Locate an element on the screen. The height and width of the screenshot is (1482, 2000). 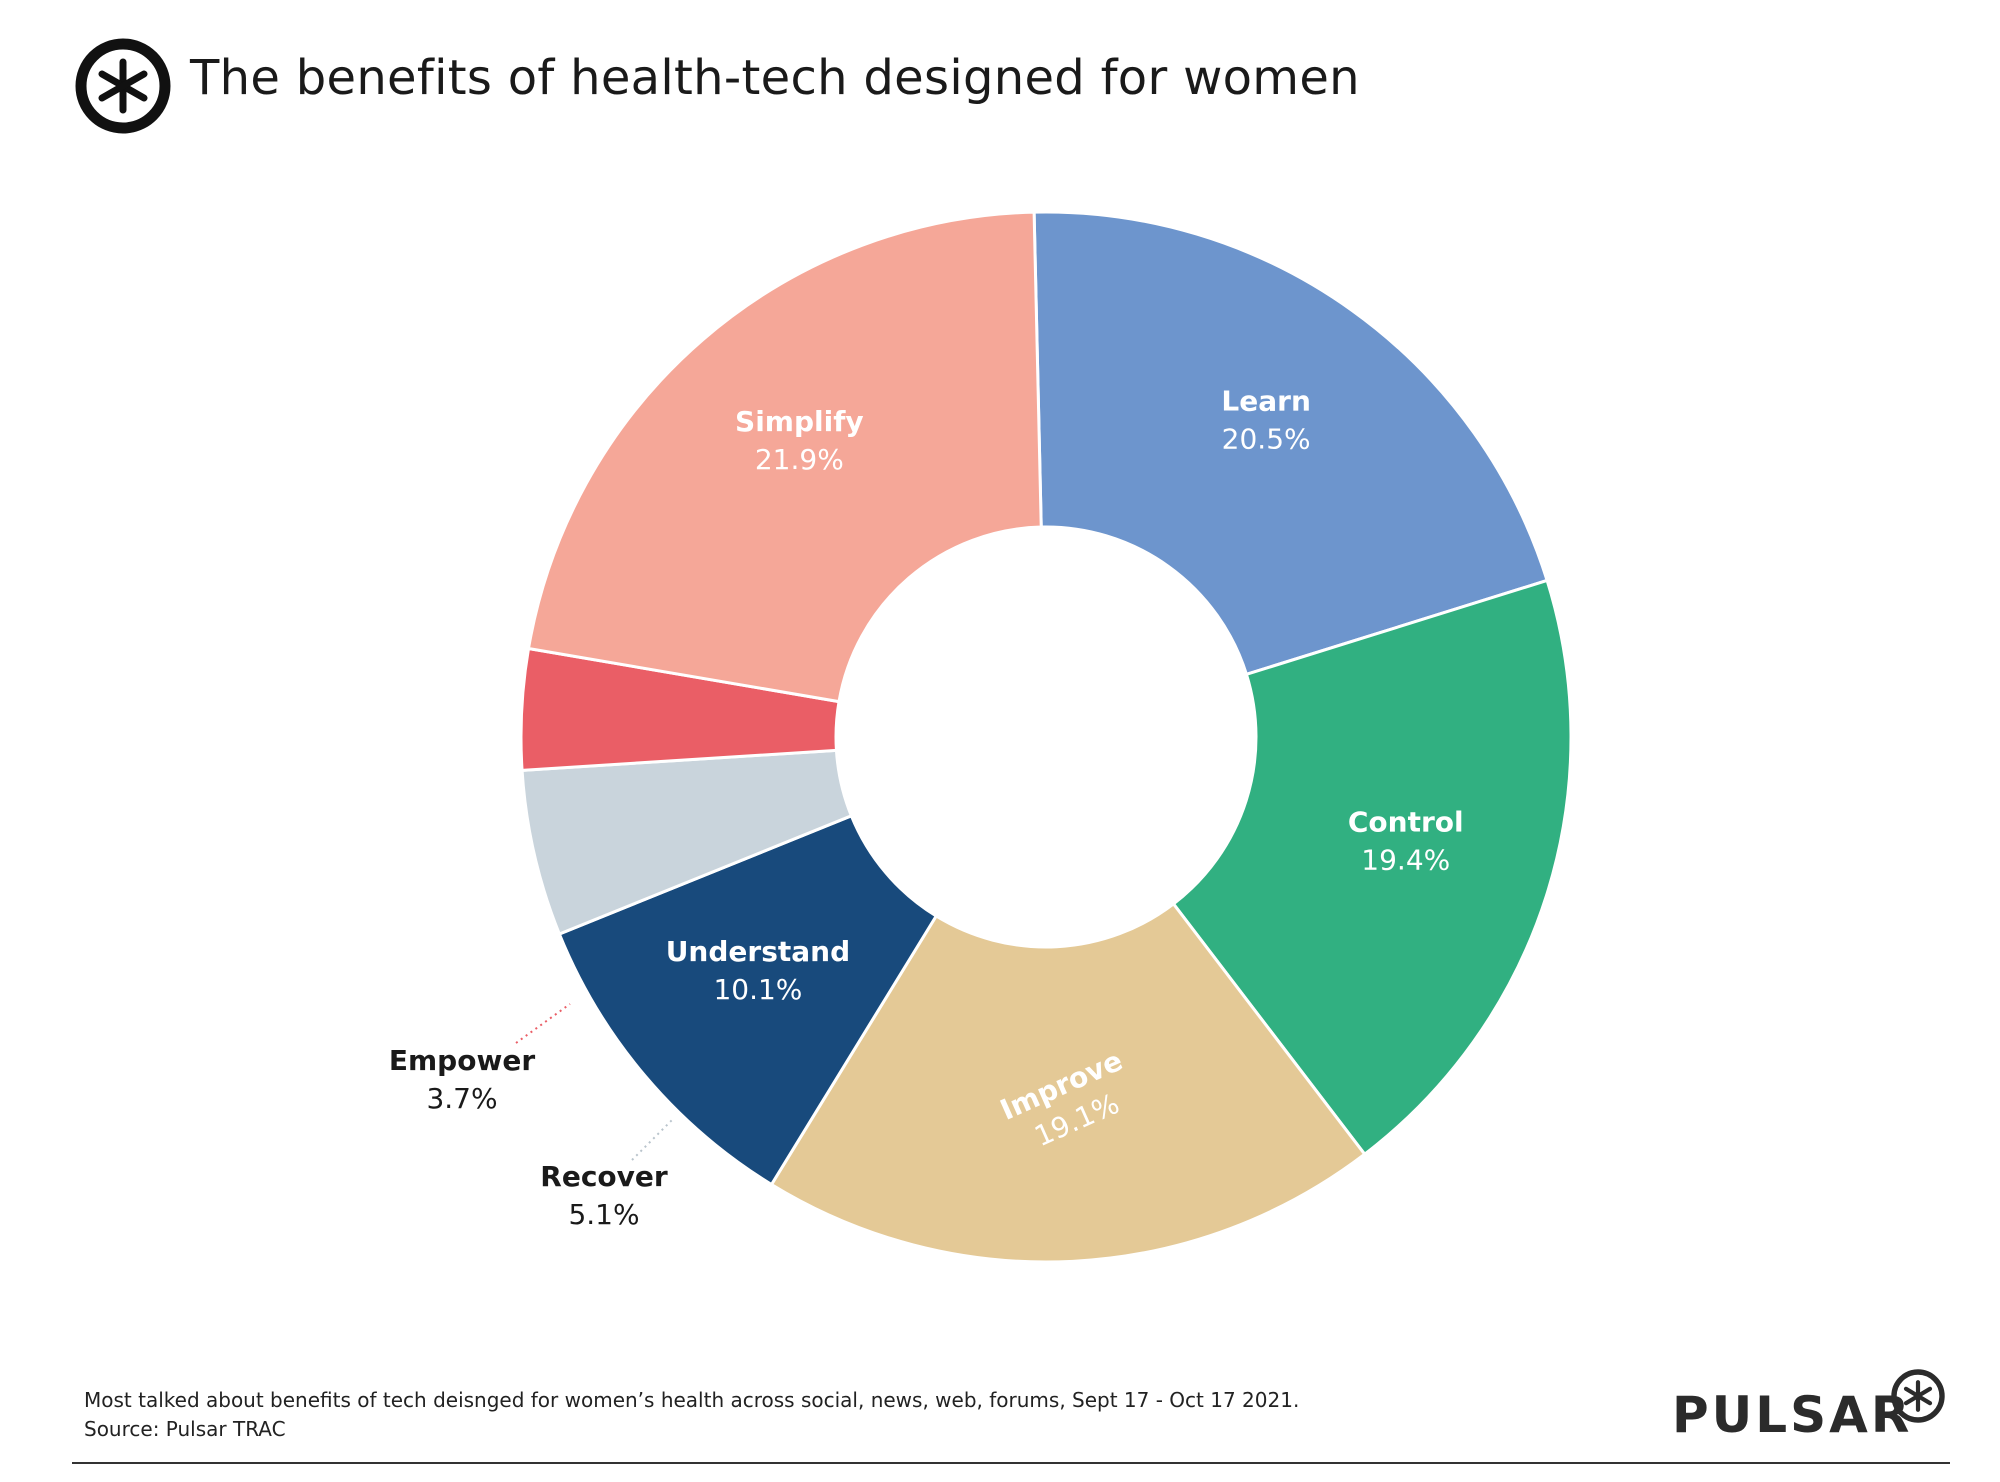
slice-label-understand: Understand 10.1% is located at coordinates (758, 970).